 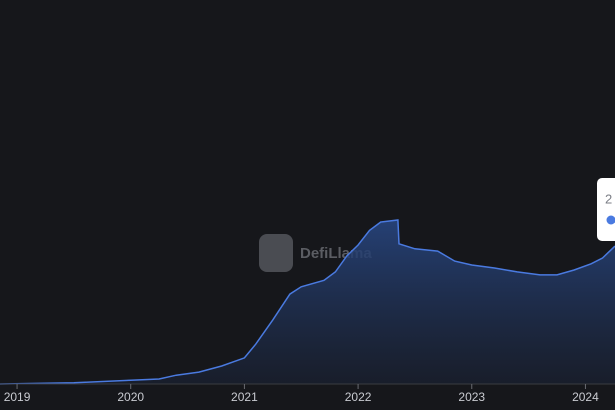 I want to click on watermark-icon, so click(x=276, y=253).